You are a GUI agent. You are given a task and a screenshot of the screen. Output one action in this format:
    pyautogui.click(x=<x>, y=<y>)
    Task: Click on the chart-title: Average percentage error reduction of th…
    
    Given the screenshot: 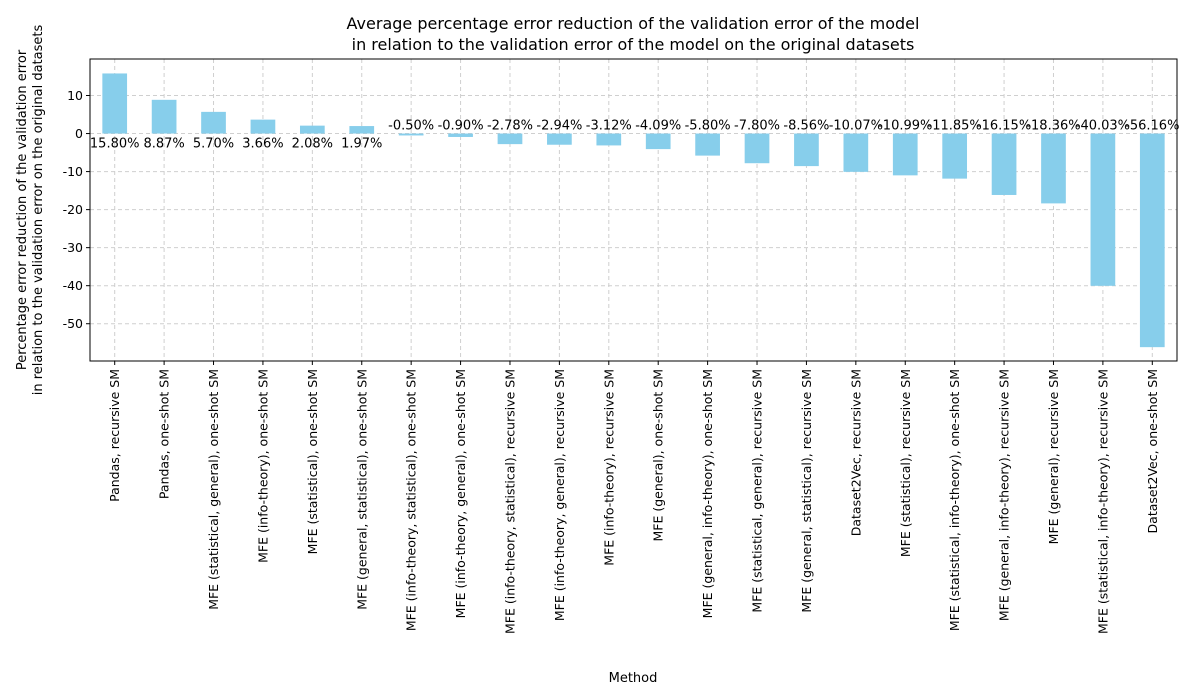 What is the action you would take?
    pyautogui.click(x=633, y=34)
    